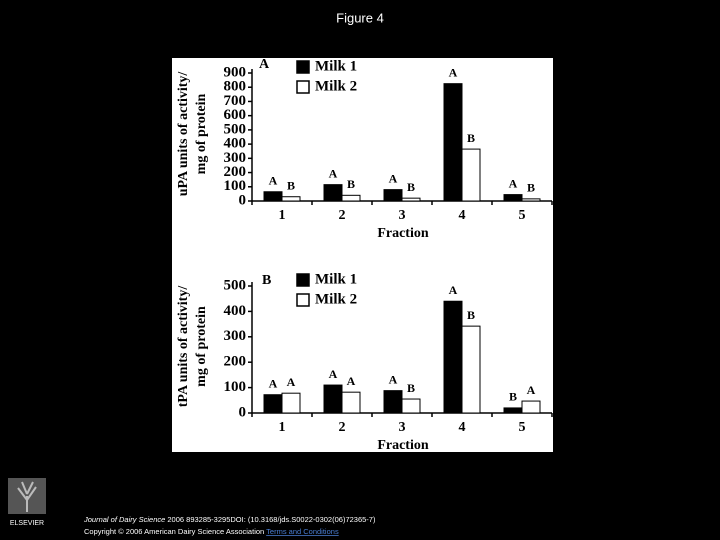  What do you see at coordinates (235, 115) in the screenshot?
I see `y-tick-label: 600` at bounding box center [235, 115].